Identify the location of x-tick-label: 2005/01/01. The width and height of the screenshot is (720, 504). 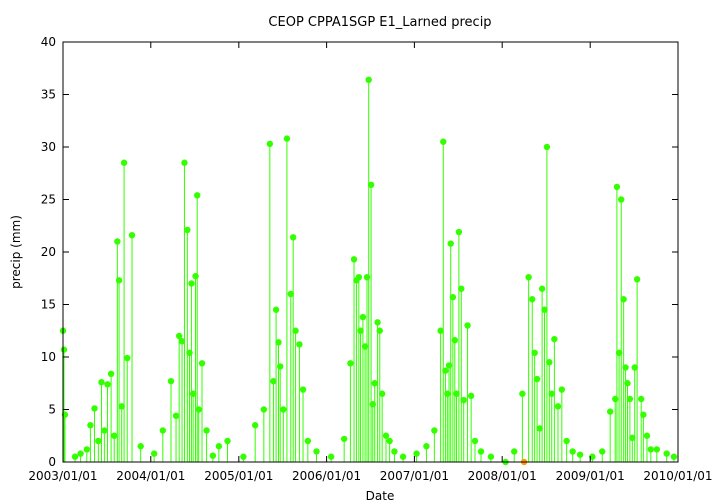
(238, 476).